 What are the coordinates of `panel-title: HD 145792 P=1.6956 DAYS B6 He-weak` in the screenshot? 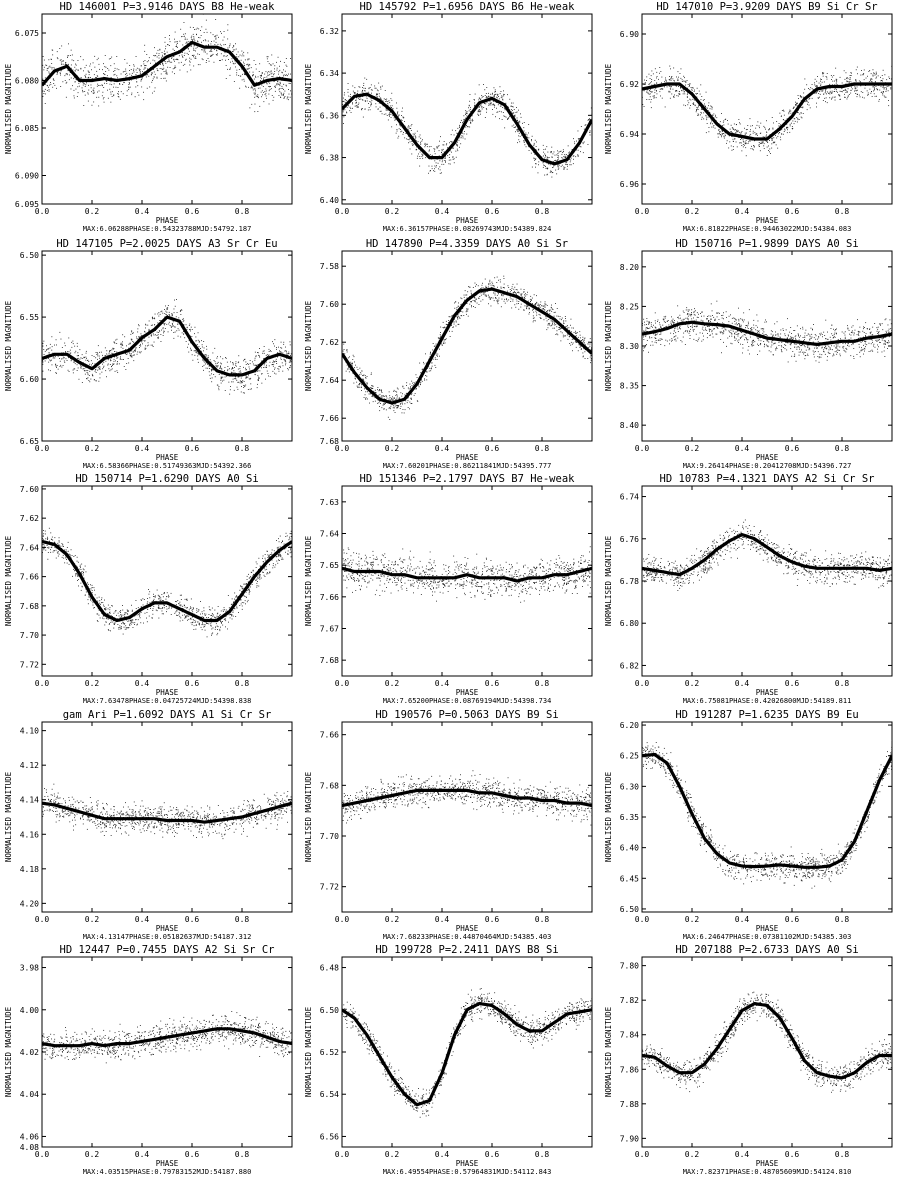 It's located at (468, 7).